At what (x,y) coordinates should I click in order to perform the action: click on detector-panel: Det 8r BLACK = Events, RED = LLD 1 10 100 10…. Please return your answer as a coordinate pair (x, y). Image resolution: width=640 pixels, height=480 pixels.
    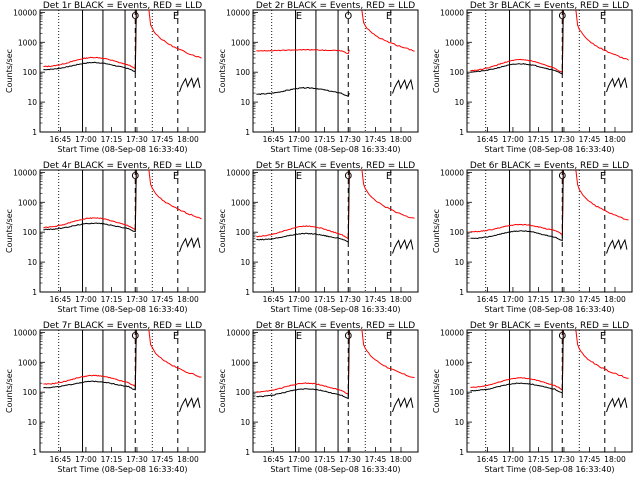
    Looking at the image, I should click on (318, 397).